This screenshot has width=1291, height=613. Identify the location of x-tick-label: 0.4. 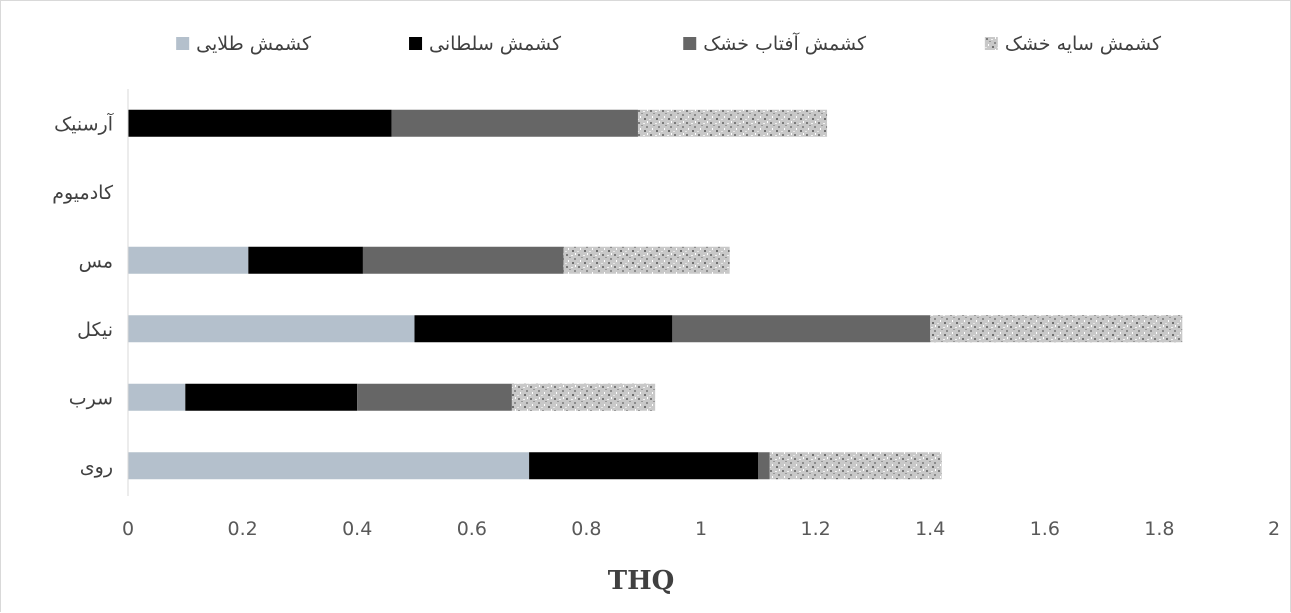
(357, 529).